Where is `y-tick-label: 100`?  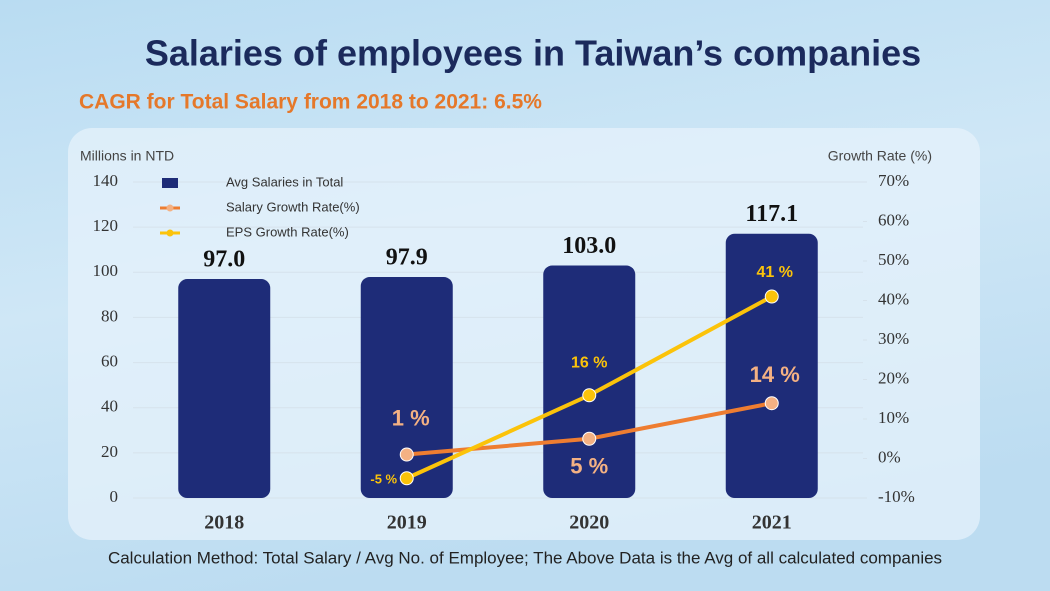
y-tick-label: 100 is located at coordinates (106, 270).